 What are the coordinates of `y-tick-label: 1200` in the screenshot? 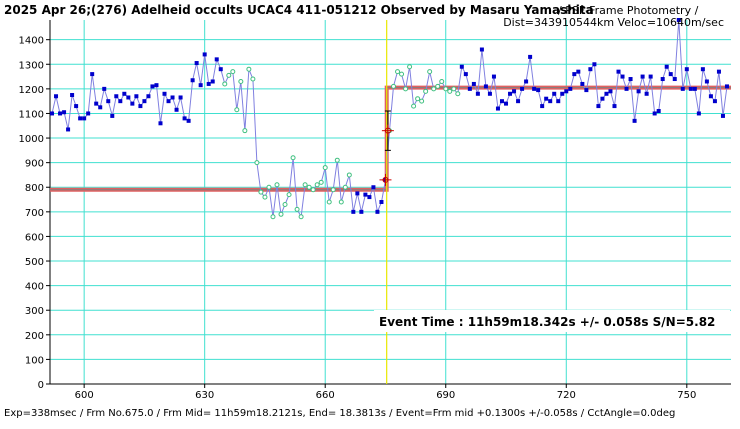 It's located at (31, 90).